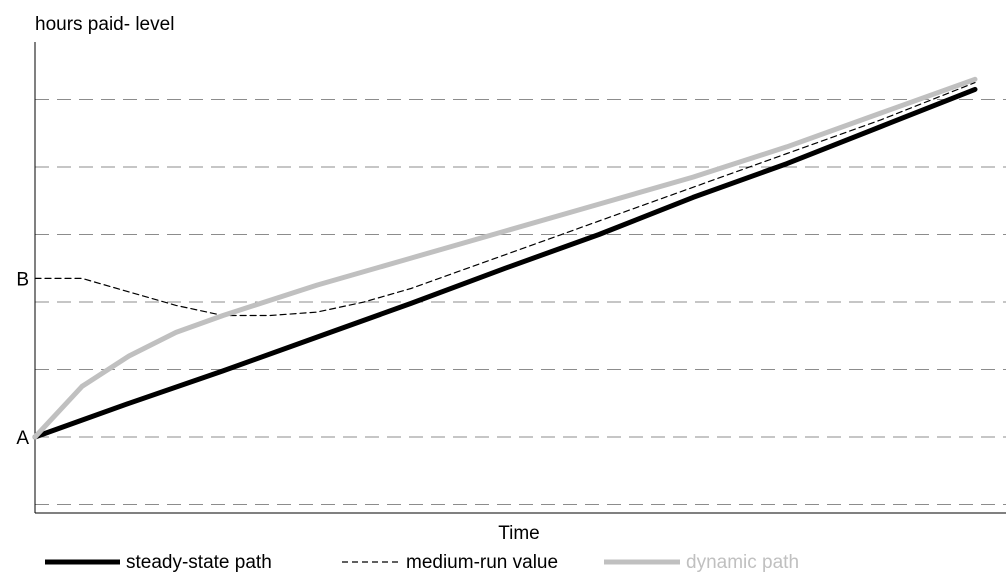 This screenshot has width=1006, height=576. I want to click on legend-label: medium-run value, so click(482, 562).